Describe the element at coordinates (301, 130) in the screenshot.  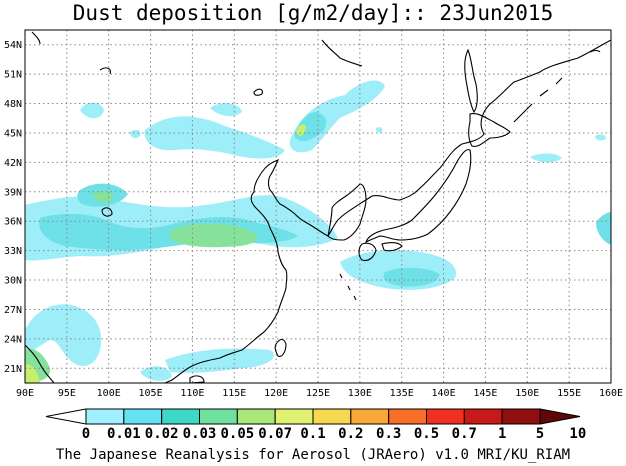
I see `dust-region-manchuria-peak` at that location.